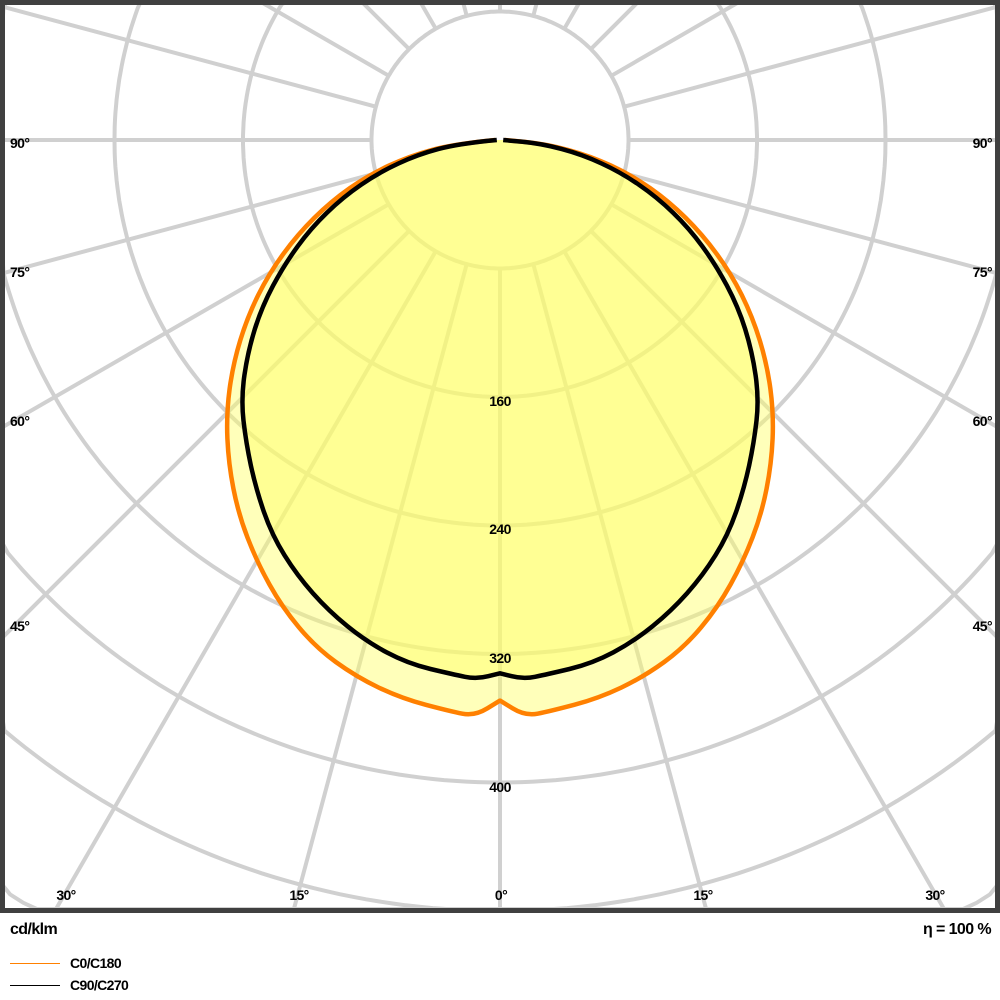  Describe the element at coordinates (19, 272) in the screenshot. I see `angle-label-left: 75°` at that location.